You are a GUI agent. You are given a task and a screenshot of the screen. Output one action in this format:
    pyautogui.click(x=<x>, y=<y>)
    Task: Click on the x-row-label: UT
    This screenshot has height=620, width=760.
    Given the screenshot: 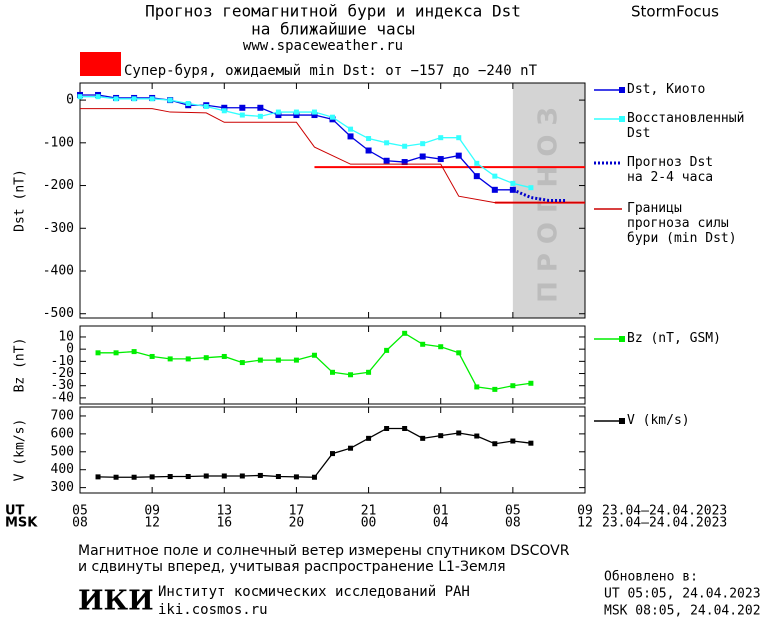 What is the action you would take?
    pyautogui.click(x=15, y=511)
    